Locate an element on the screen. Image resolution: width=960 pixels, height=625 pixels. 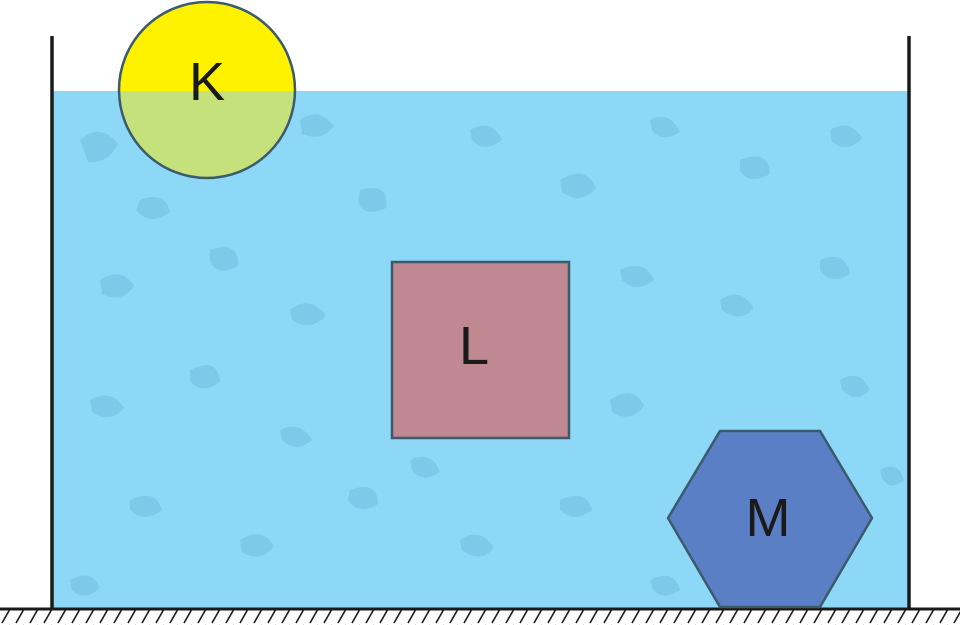
object-l-label: L is located at coordinates (474, 346).